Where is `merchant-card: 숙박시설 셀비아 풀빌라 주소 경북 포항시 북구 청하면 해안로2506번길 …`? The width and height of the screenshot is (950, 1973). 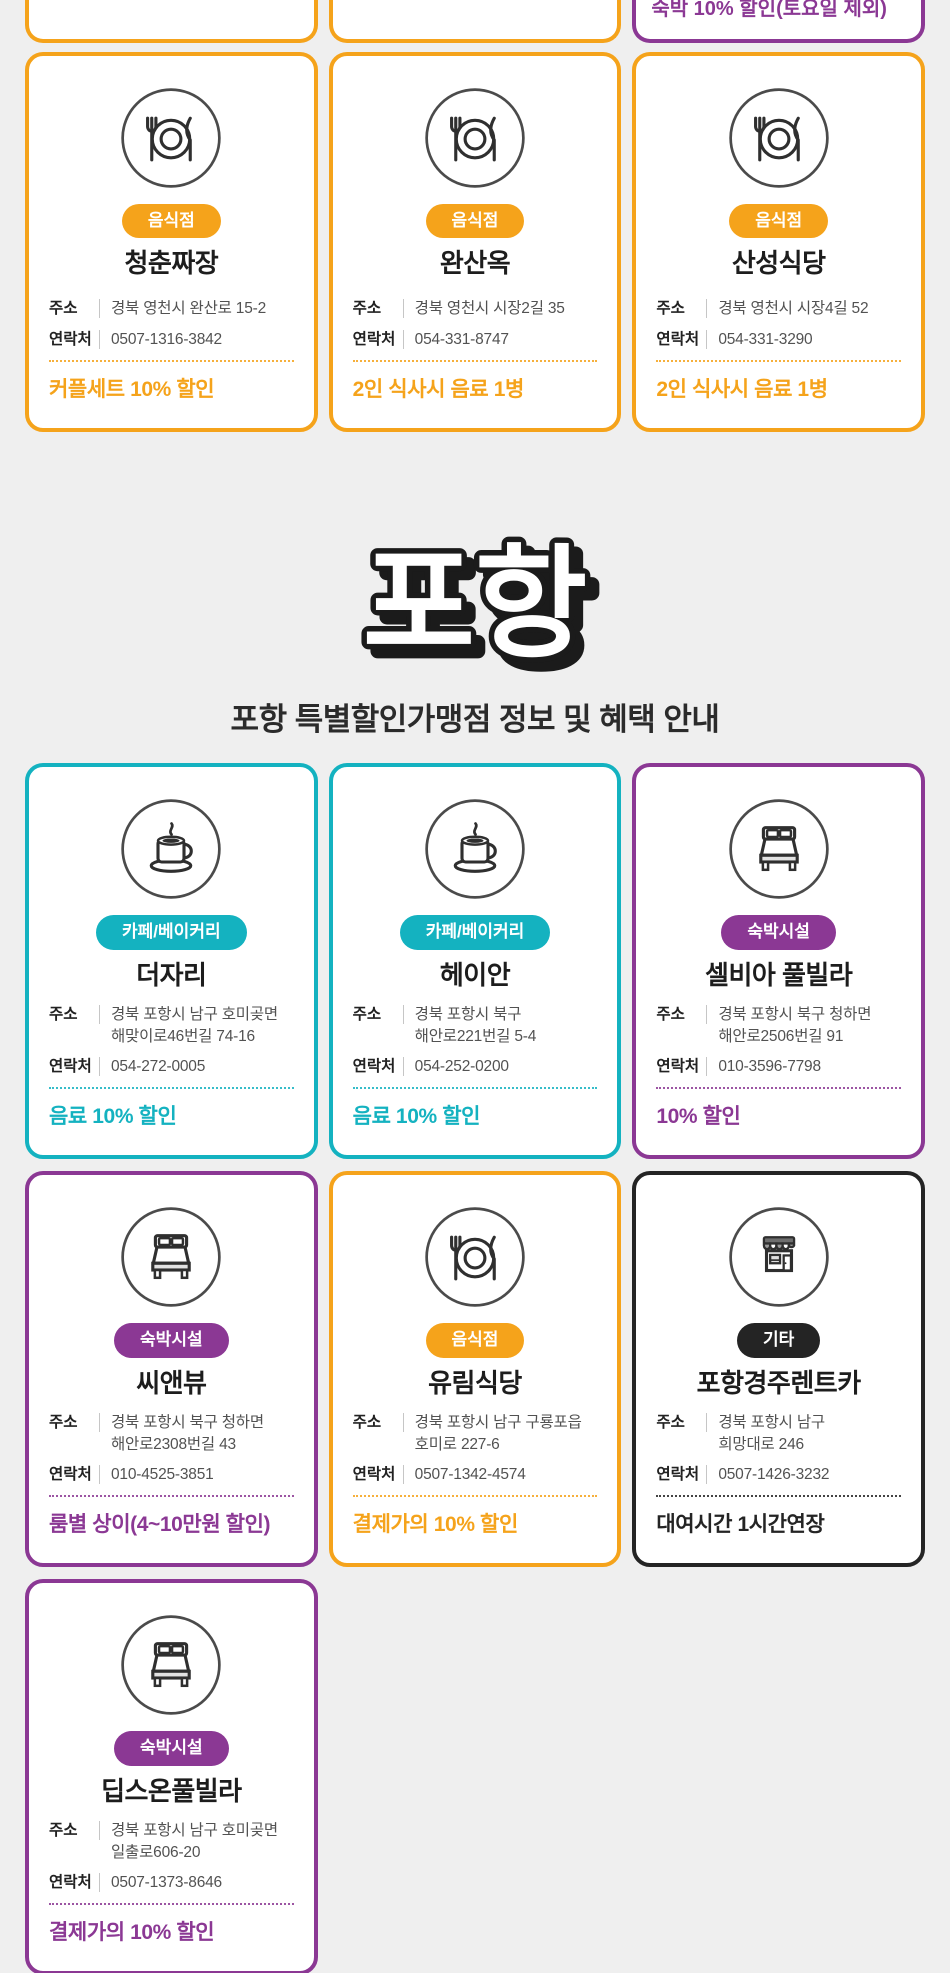 merchant-card: 숙박시설 셀비아 풀빌라 주소 경북 포항시 북구 청하면 해안로2506번길 … is located at coordinates (778, 961).